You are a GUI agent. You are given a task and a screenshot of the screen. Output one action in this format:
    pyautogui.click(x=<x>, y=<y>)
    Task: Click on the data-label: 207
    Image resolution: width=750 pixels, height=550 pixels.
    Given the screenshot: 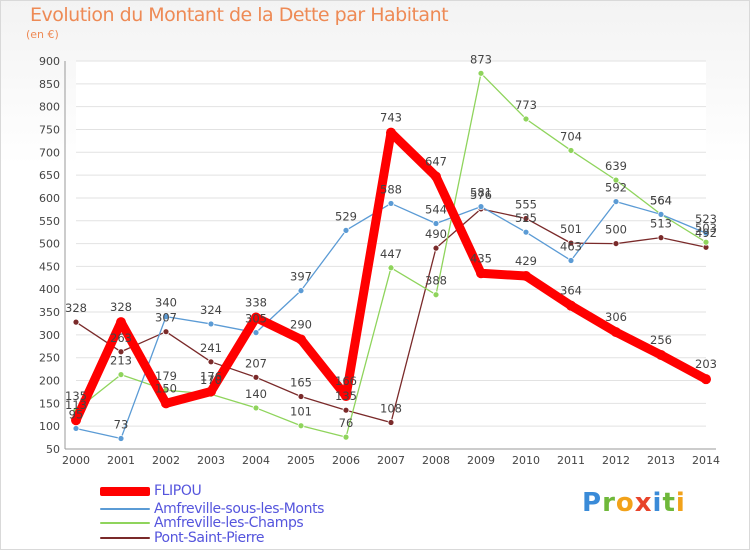 What is the action you would take?
    pyautogui.click(x=256, y=363)
    